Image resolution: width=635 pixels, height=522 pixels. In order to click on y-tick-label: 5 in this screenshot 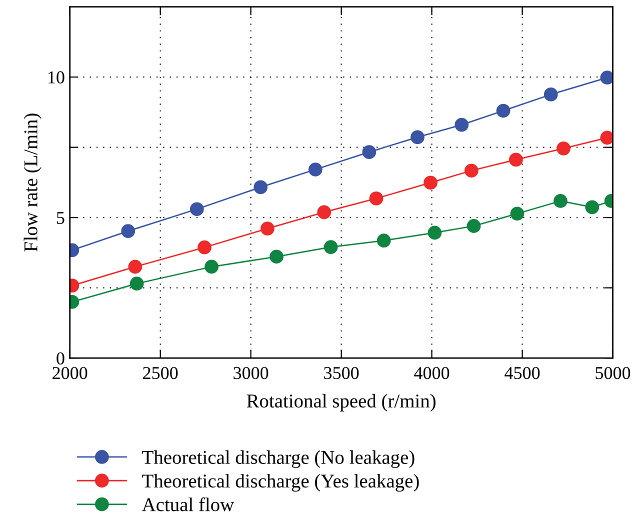, I will do `click(60, 218)`.